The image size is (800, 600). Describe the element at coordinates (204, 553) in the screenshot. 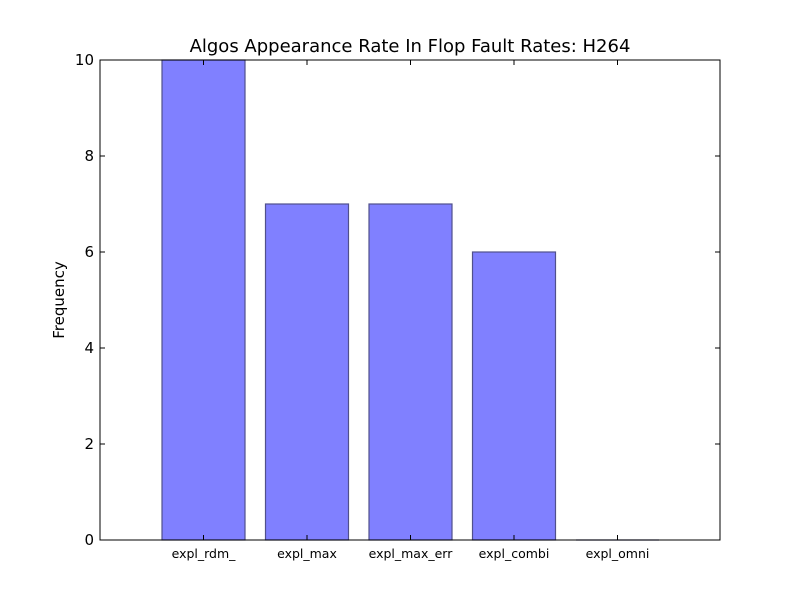

I see `x-tick-label: expl_rdm_` at that location.